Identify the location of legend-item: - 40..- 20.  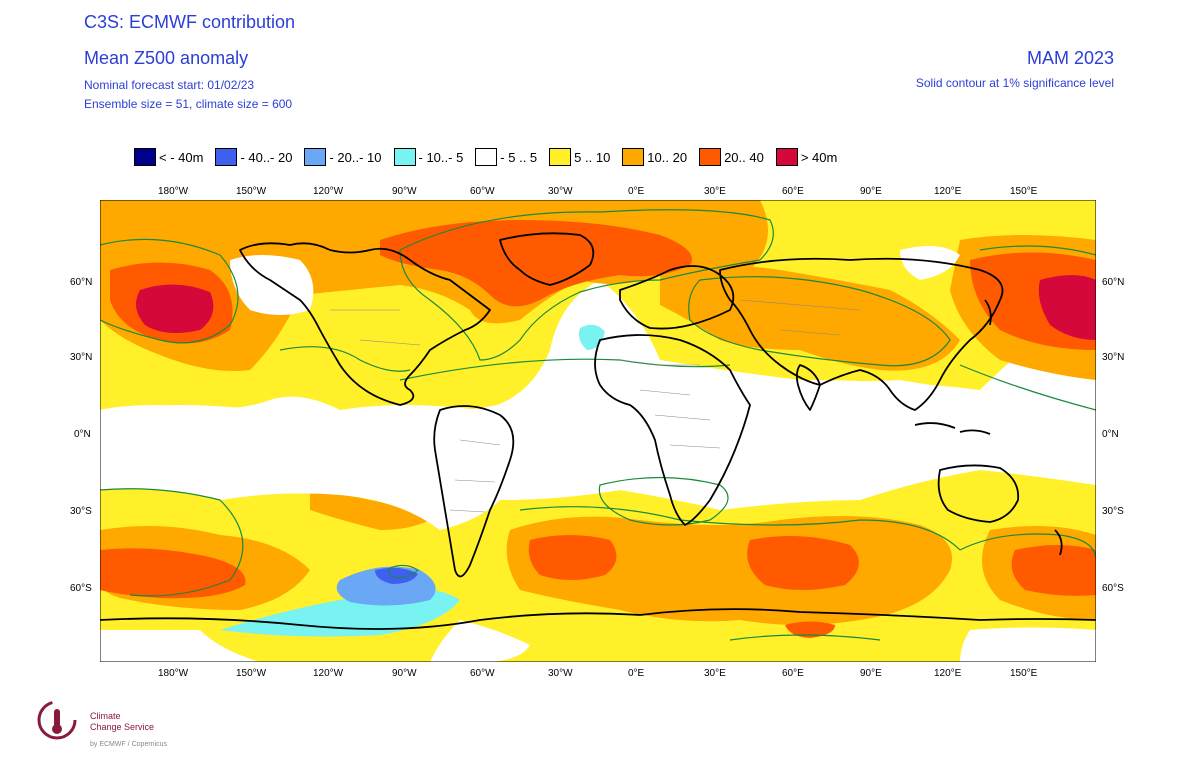
(253, 157).